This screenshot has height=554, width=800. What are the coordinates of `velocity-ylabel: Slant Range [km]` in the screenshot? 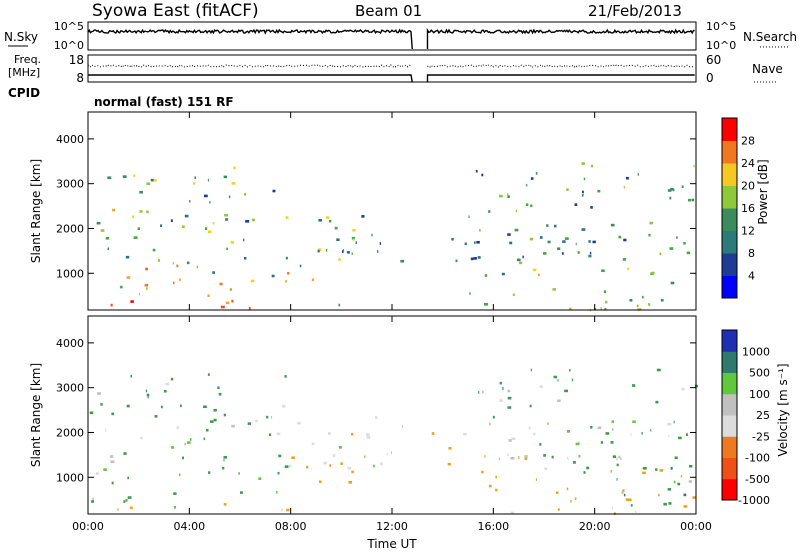 It's located at (36, 415).